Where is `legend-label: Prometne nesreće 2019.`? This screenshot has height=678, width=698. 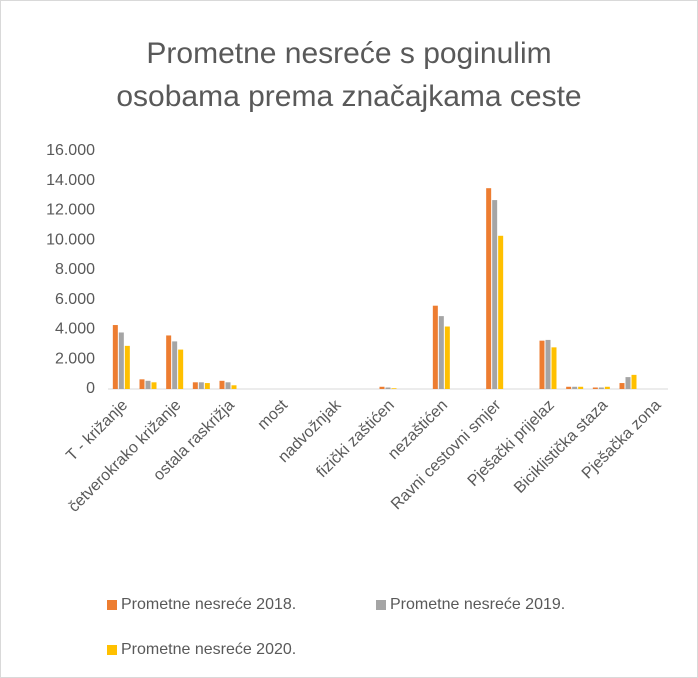
legend-label: Prometne nesreće 2019. is located at coordinates (477, 604).